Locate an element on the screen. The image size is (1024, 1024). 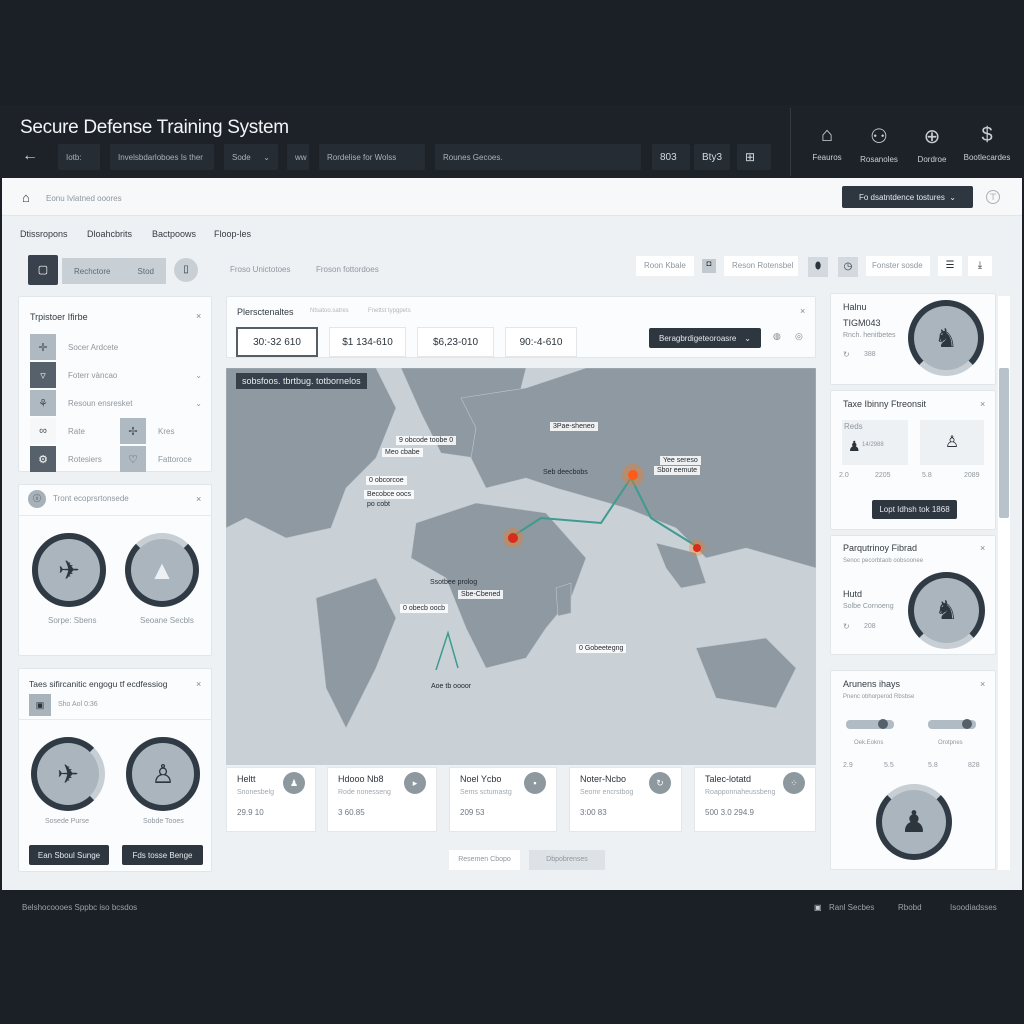
warning-icon: ▲ is located at coordinates (162, 570).